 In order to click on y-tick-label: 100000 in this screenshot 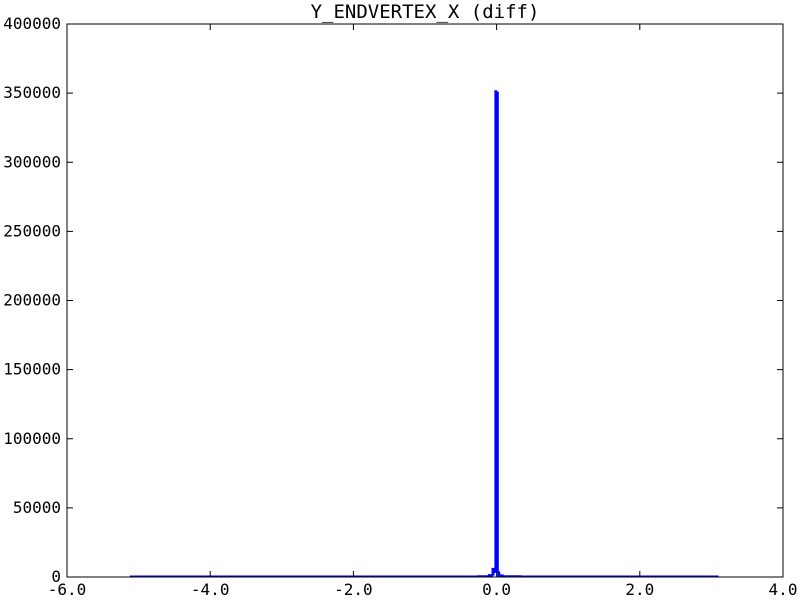, I will do `click(32, 438)`.